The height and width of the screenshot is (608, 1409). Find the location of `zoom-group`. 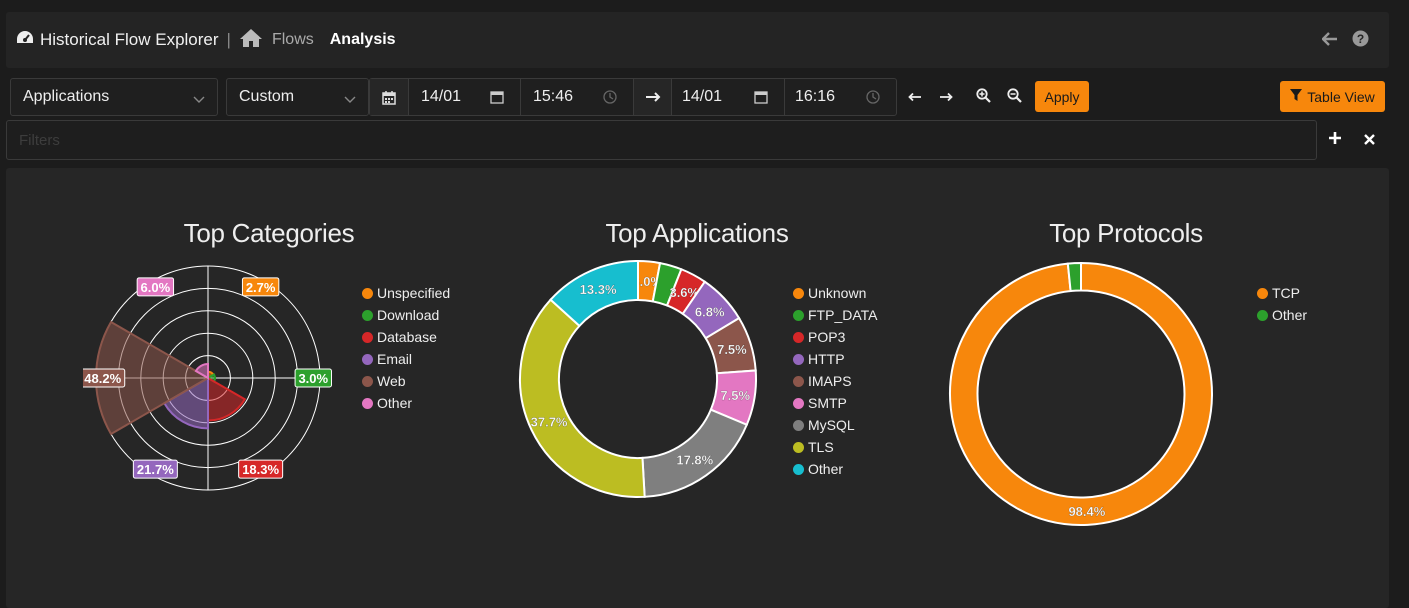

zoom-group is located at coordinates (999, 98).